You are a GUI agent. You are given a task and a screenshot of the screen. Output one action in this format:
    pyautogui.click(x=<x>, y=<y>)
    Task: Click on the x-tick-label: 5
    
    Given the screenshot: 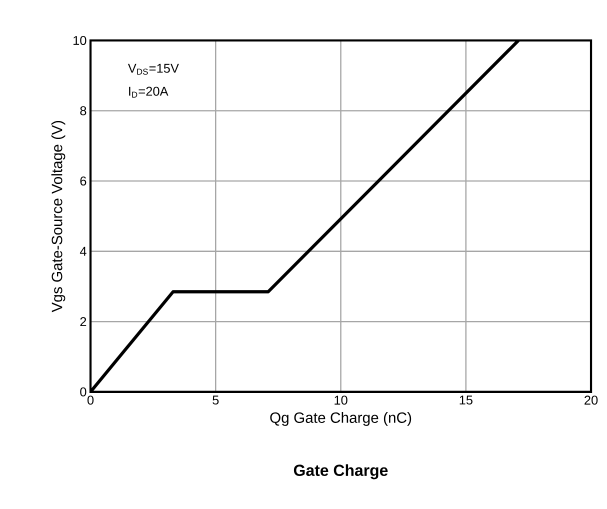 What is the action you would take?
    pyautogui.click(x=215, y=400)
    